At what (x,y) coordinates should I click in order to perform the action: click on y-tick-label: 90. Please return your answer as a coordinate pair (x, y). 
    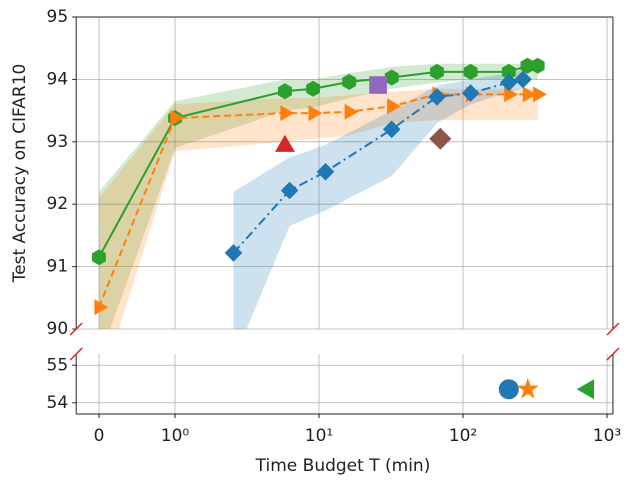
    Looking at the image, I should click on (58, 329).